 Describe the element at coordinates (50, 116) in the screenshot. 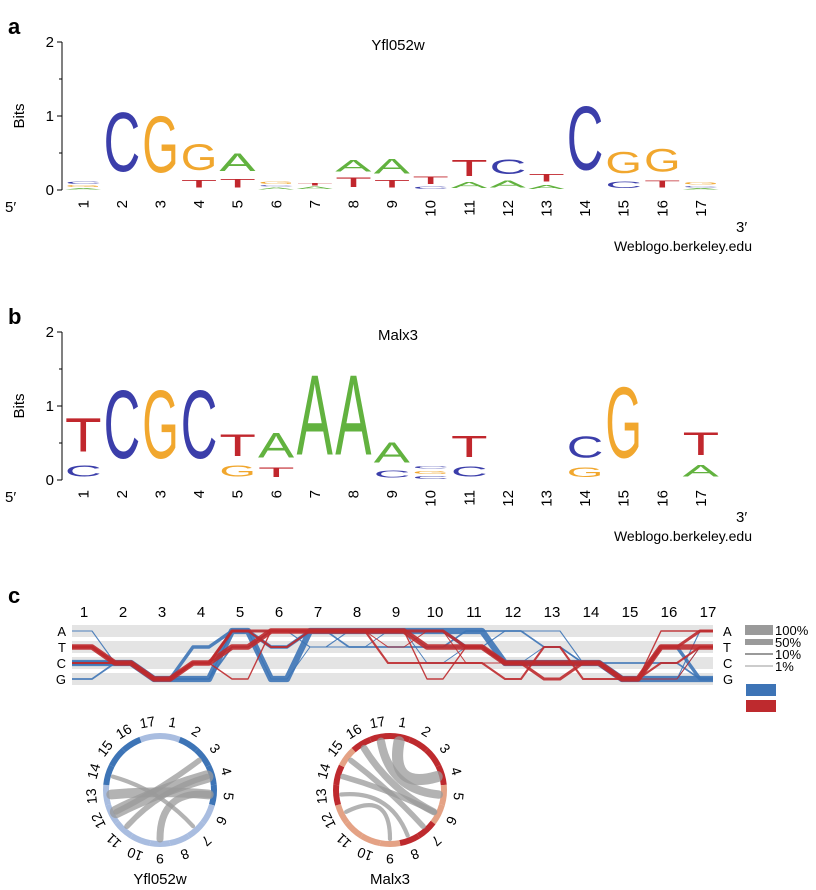

I see `y-tick-label: 1` at that location.